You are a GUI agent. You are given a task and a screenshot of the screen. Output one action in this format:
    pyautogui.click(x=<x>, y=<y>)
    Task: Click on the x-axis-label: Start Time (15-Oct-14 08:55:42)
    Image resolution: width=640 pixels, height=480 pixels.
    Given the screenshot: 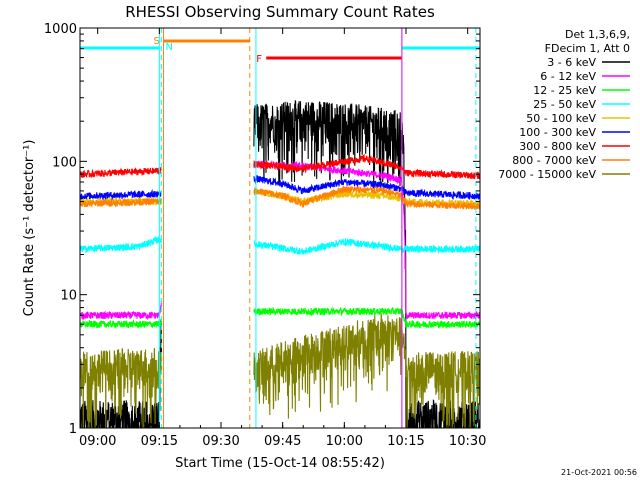 What is the action you would take?
    pyautogui.click(x=280, y=463)
    